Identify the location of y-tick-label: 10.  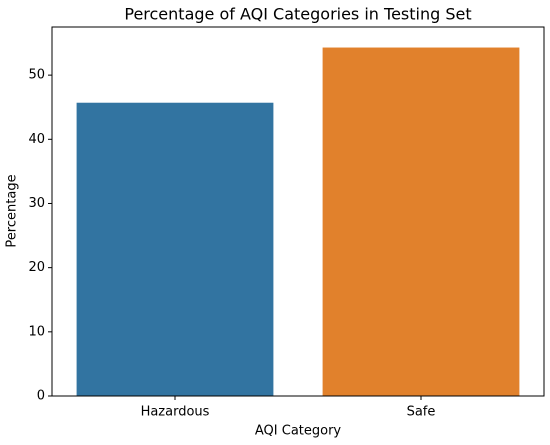
(36, 331).